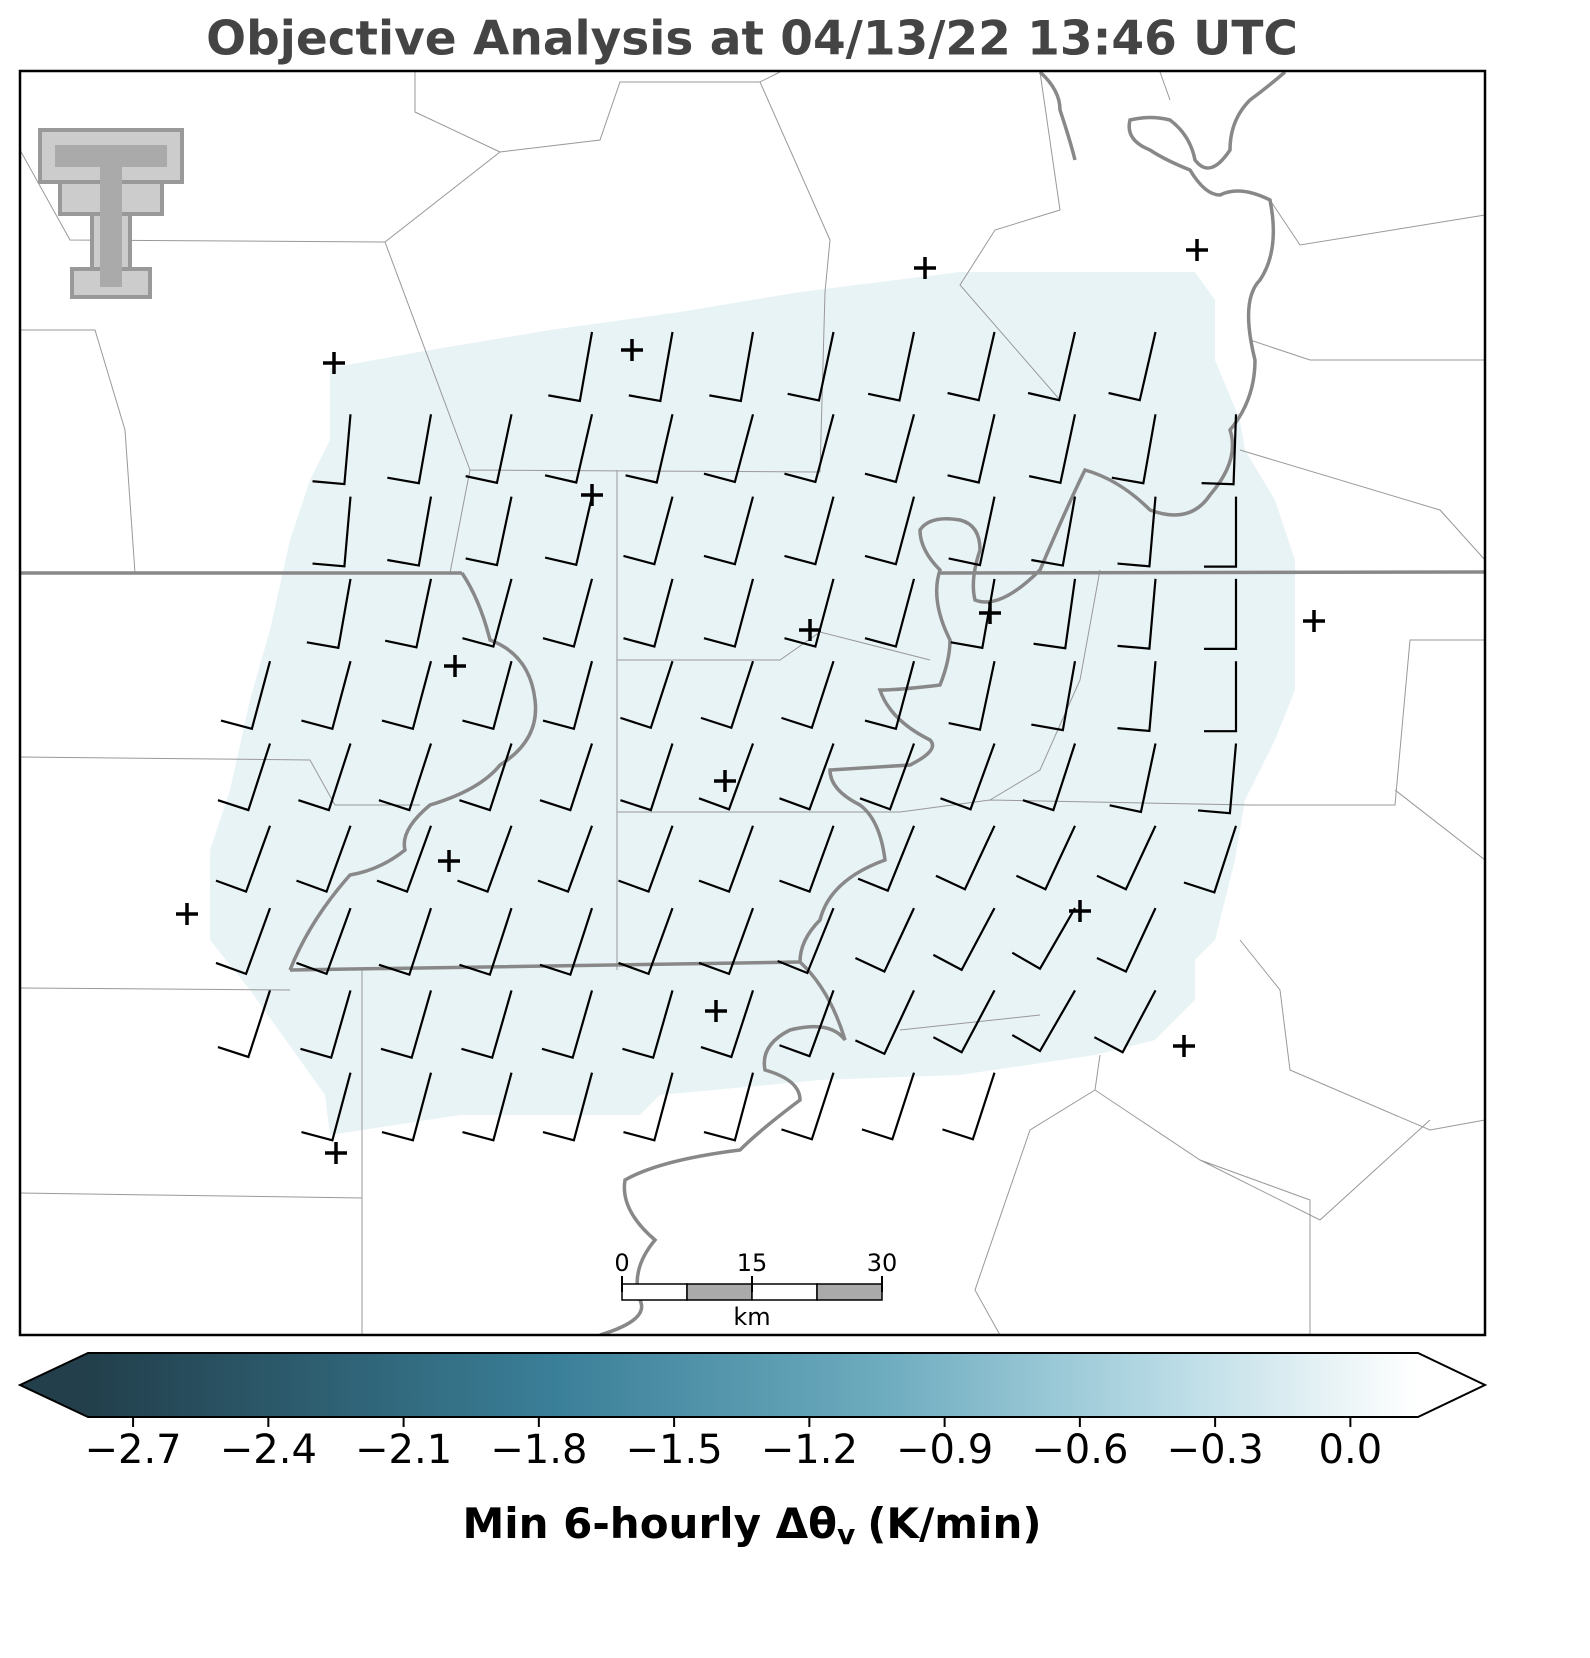 The height and width of the screenshot is (1658, 1590). What do you see at coordinates (133, 1450) in the screenshot?
I see `colorbar-tick-label: −2.7` at bounding box center [133, 1450].